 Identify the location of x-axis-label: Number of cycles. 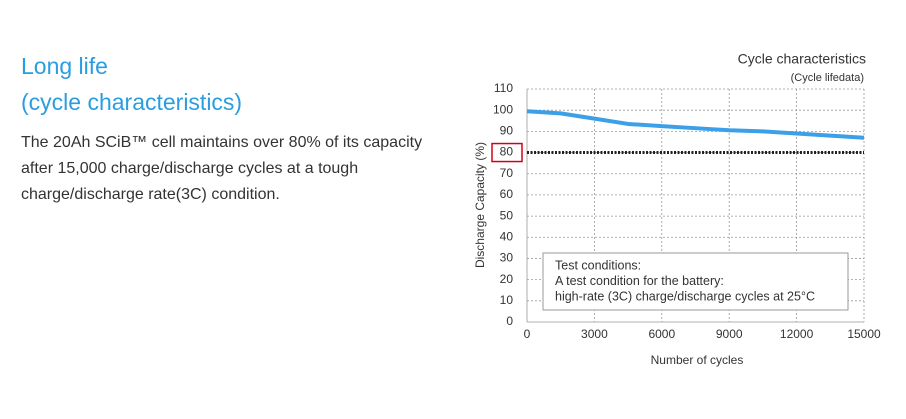
(697, 360).